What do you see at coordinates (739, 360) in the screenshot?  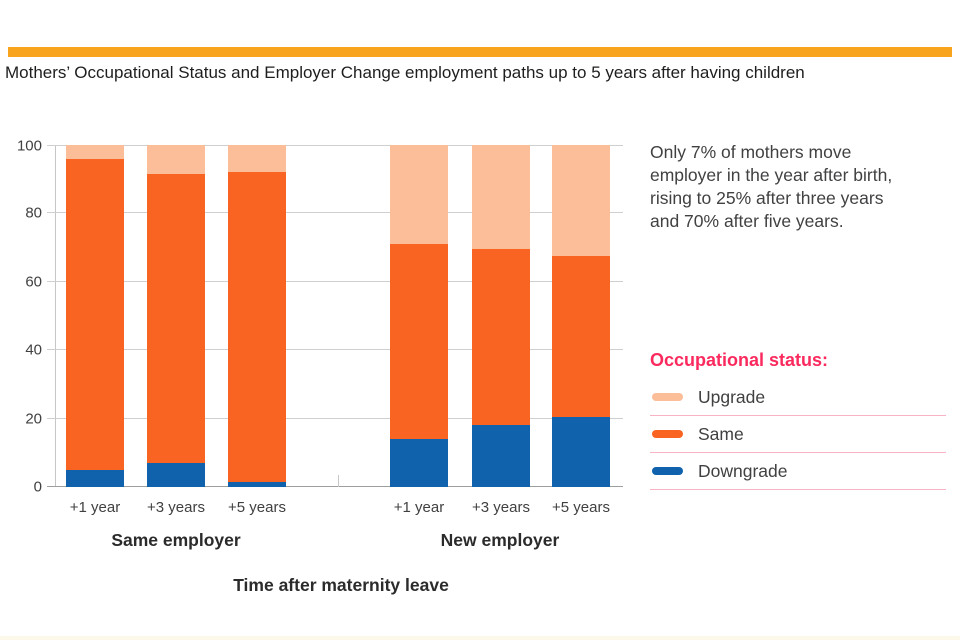 I see `legend-title: Occupational status:` at bounding box center [739, 360].